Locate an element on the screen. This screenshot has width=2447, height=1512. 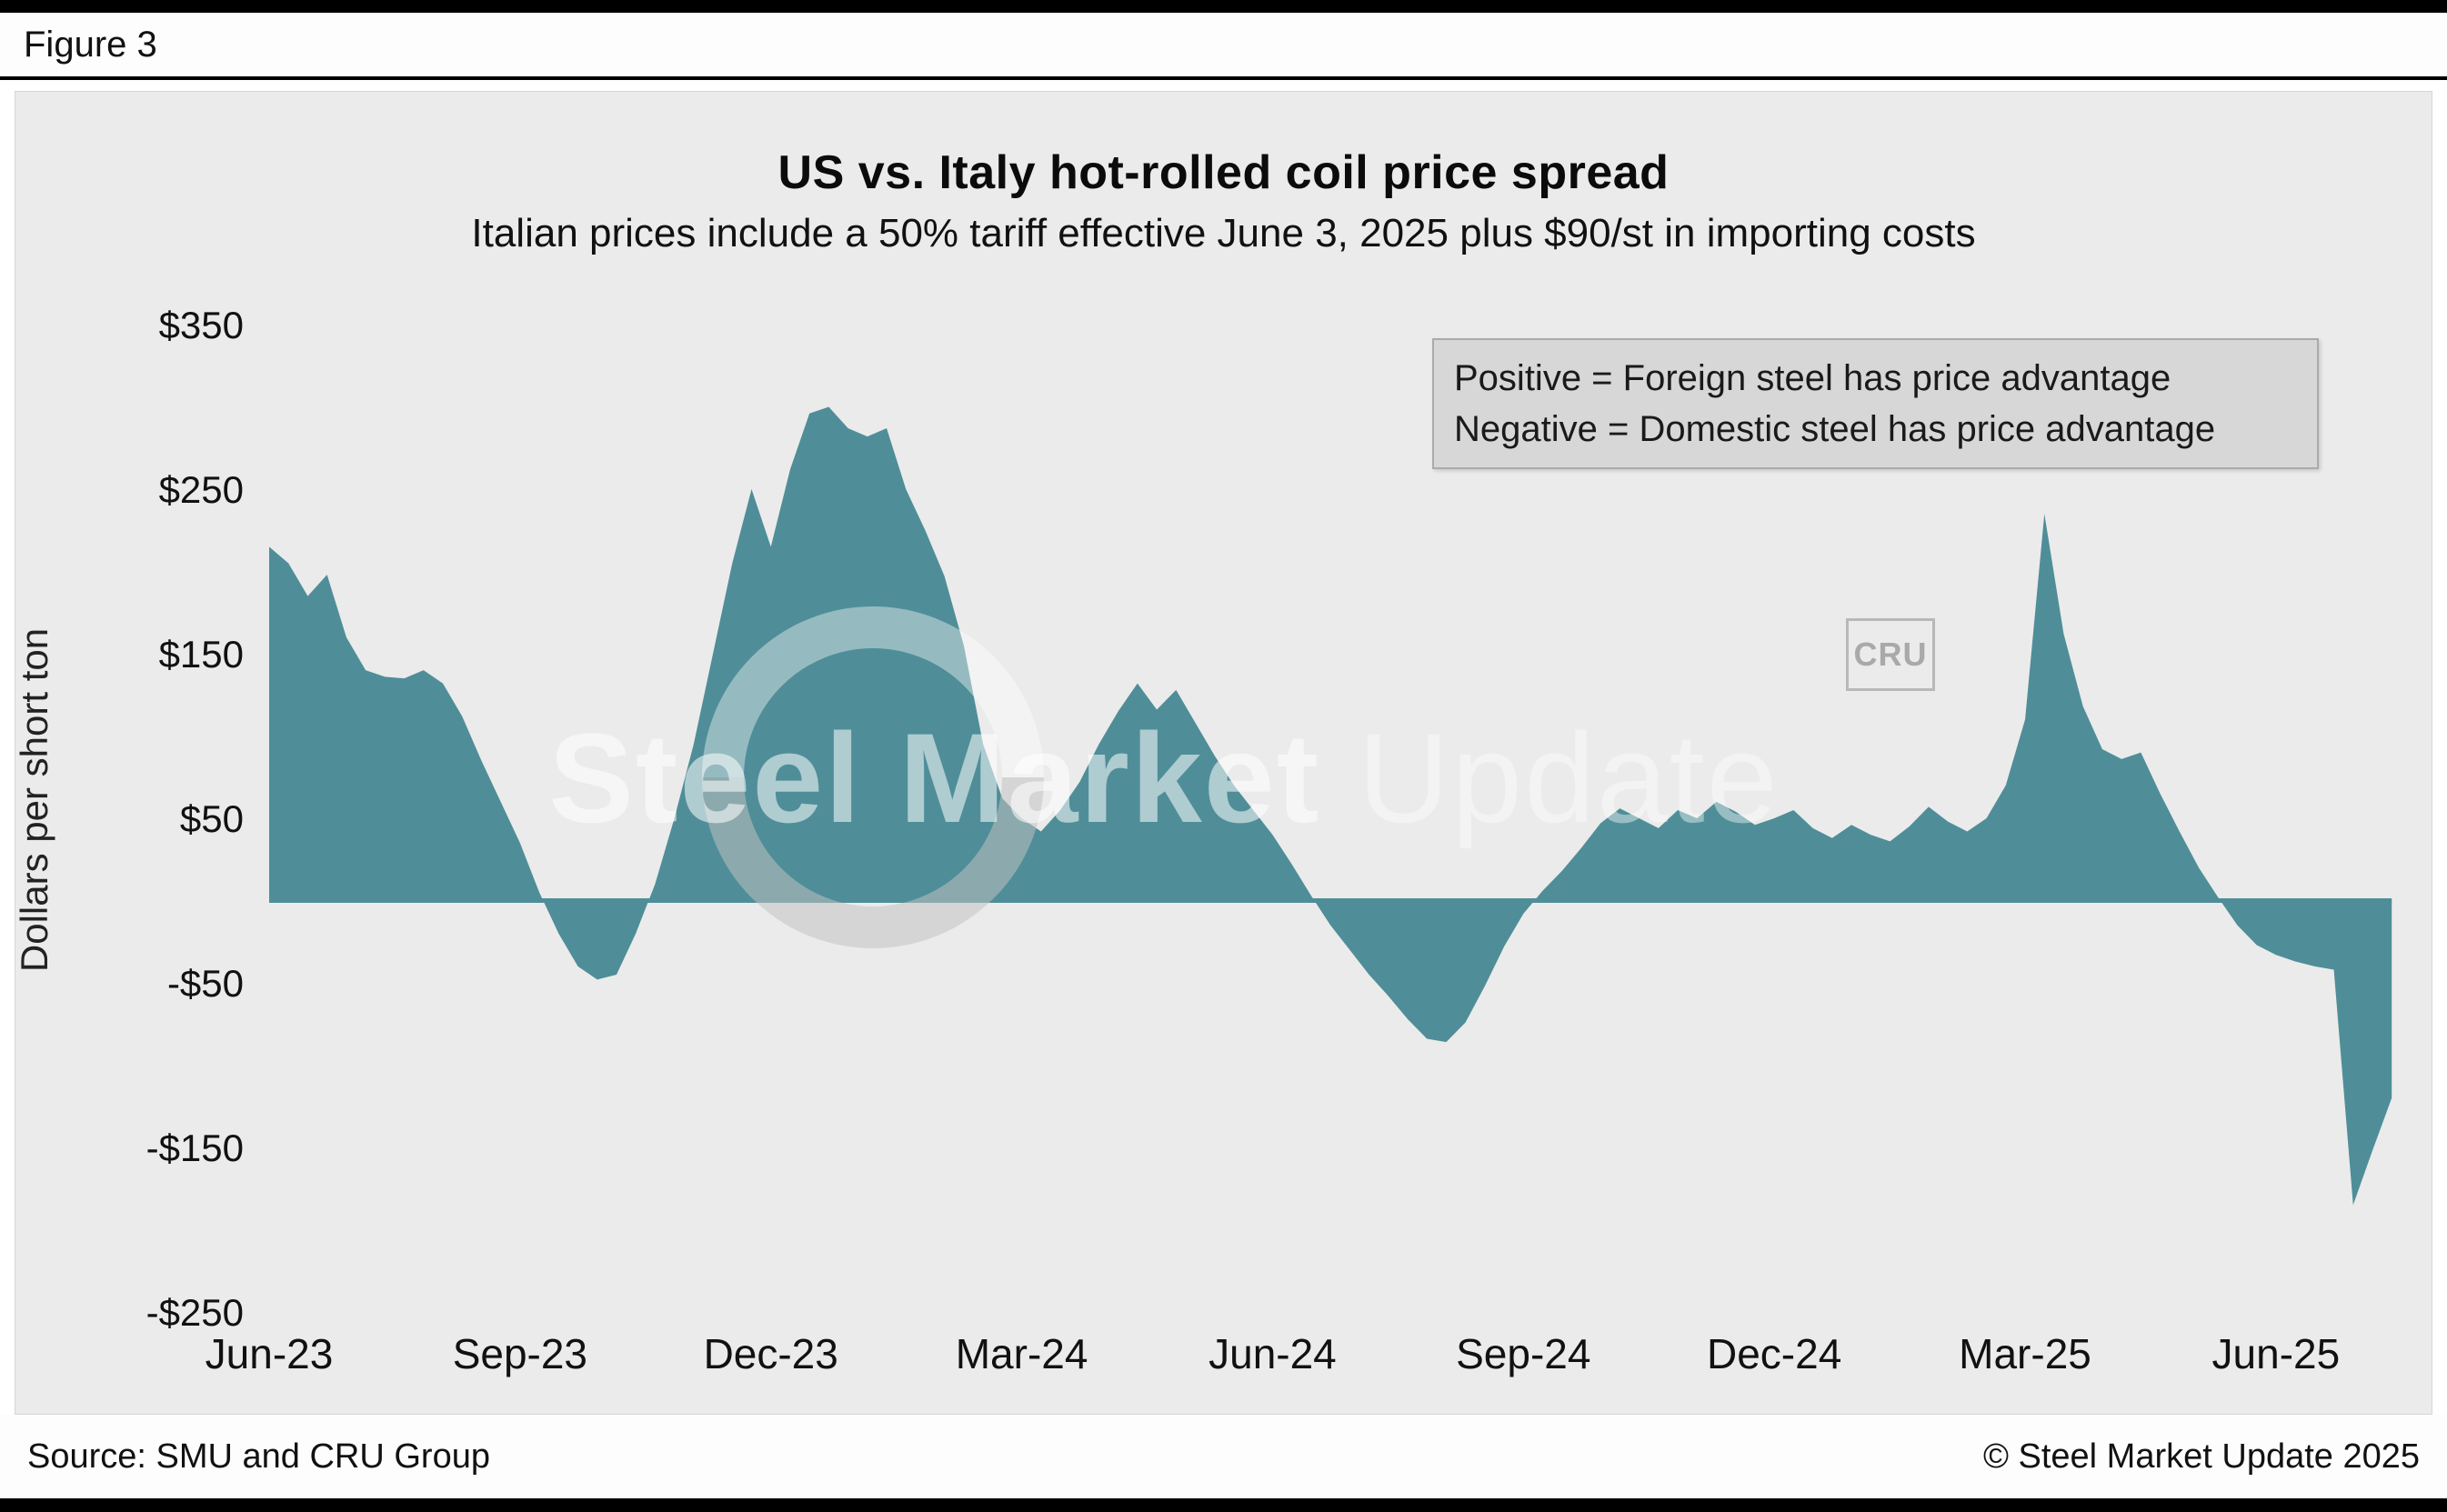
watermark-circle-icon is located at coordinates (873, 777).